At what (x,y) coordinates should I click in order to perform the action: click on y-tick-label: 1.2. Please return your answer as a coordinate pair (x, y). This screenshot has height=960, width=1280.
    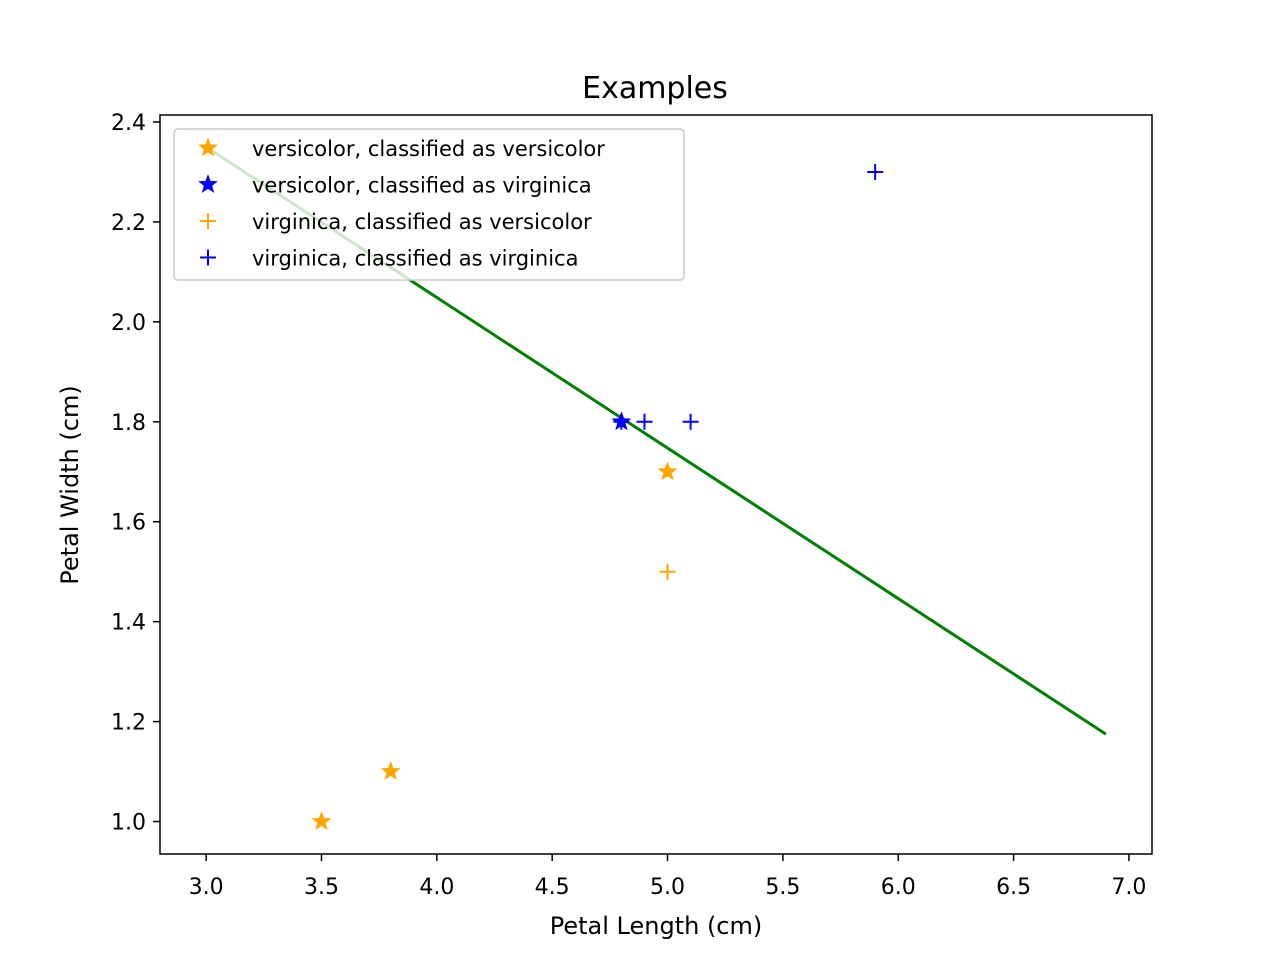
    Looking at the image, I should click on (128, 723).